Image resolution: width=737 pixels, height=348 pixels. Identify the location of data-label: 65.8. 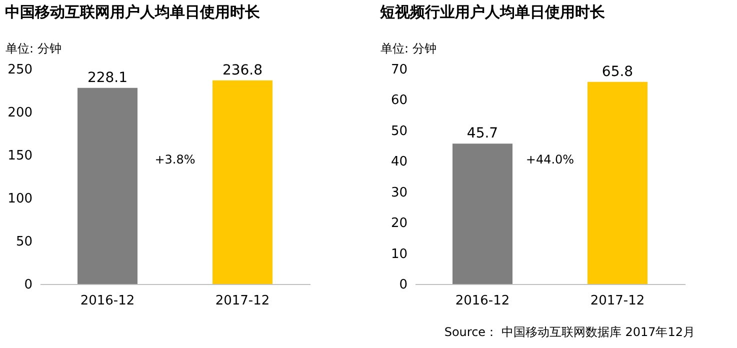
(618, 72).